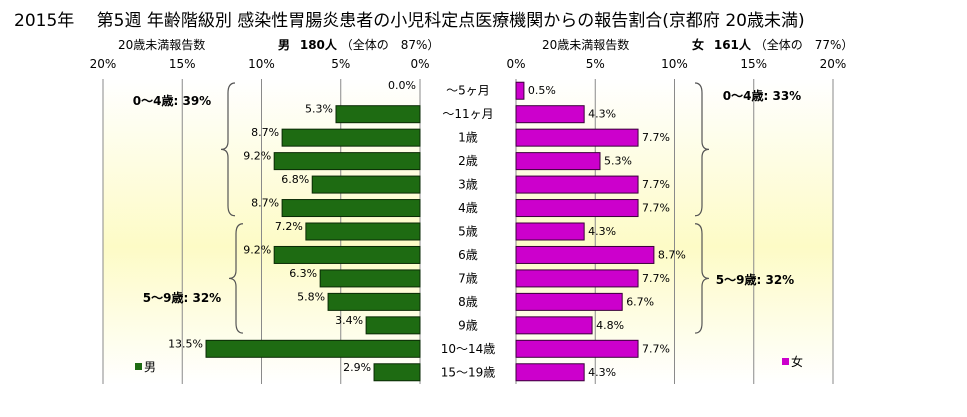 This screenshot has width=967, height=417. Describe the element at coordinates (468, 255) in the screenshot. I see `category-label: 6歳` at that location.